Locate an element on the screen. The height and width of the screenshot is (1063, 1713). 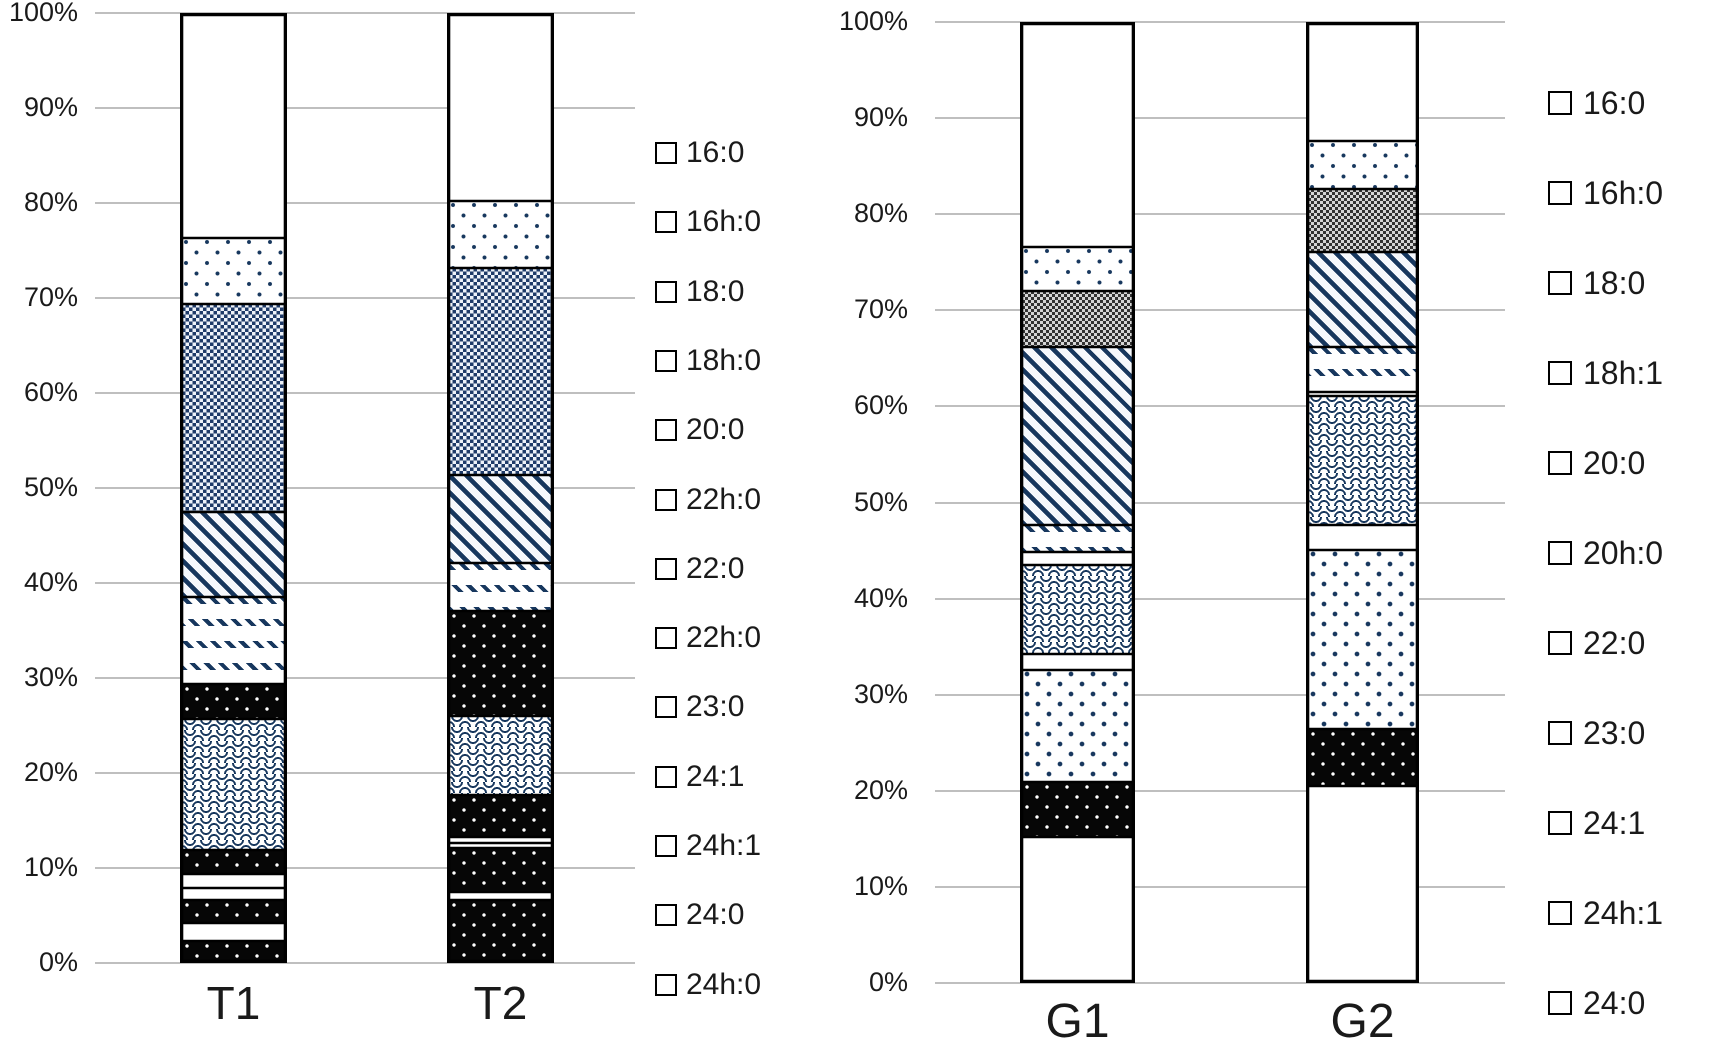
category-label-G2: G2 is located at coordinates (1362, 1021).